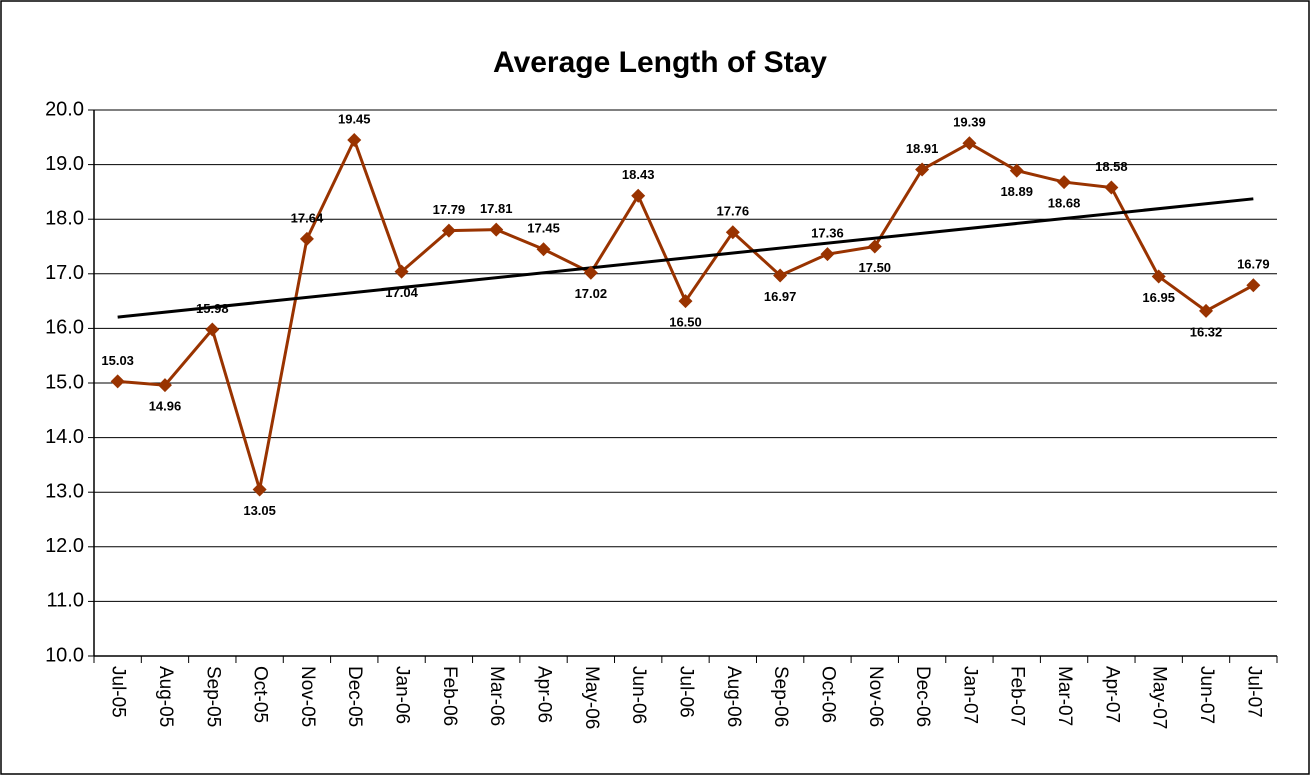  What do you see at coordinates (1253, 264) in the screenshot?
I see `data-label: 16.79` at bounding box center [1253, 264].